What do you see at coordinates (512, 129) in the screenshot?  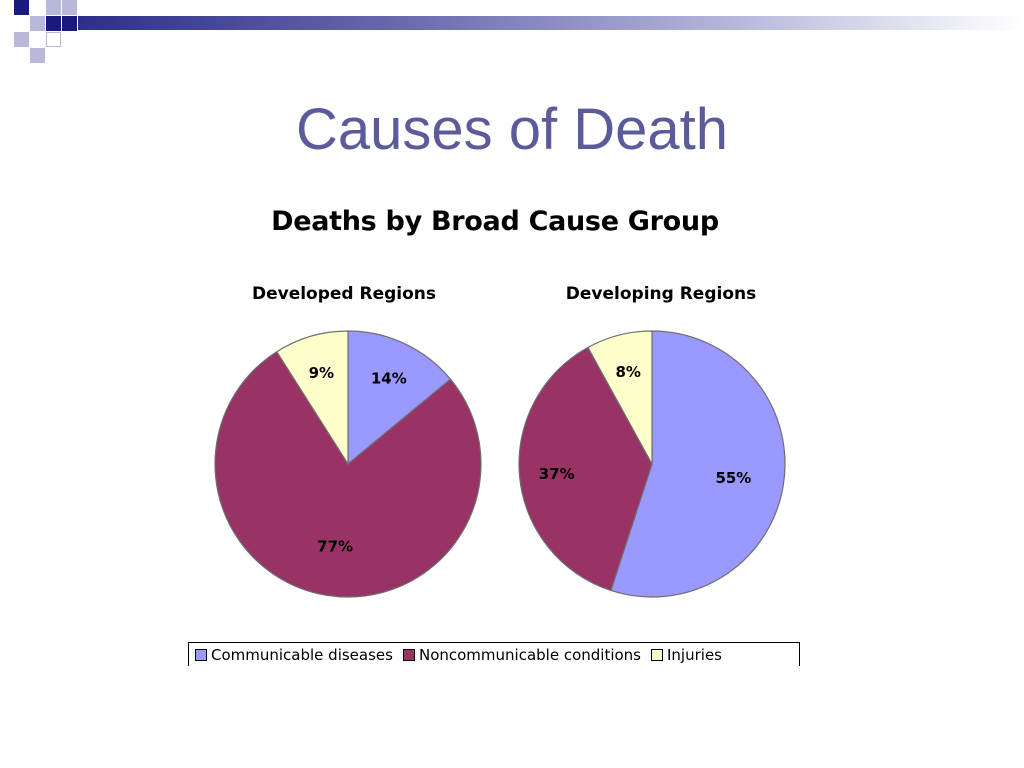 I see `slide-title: Causes of Death` at bounding box center [512, 129].